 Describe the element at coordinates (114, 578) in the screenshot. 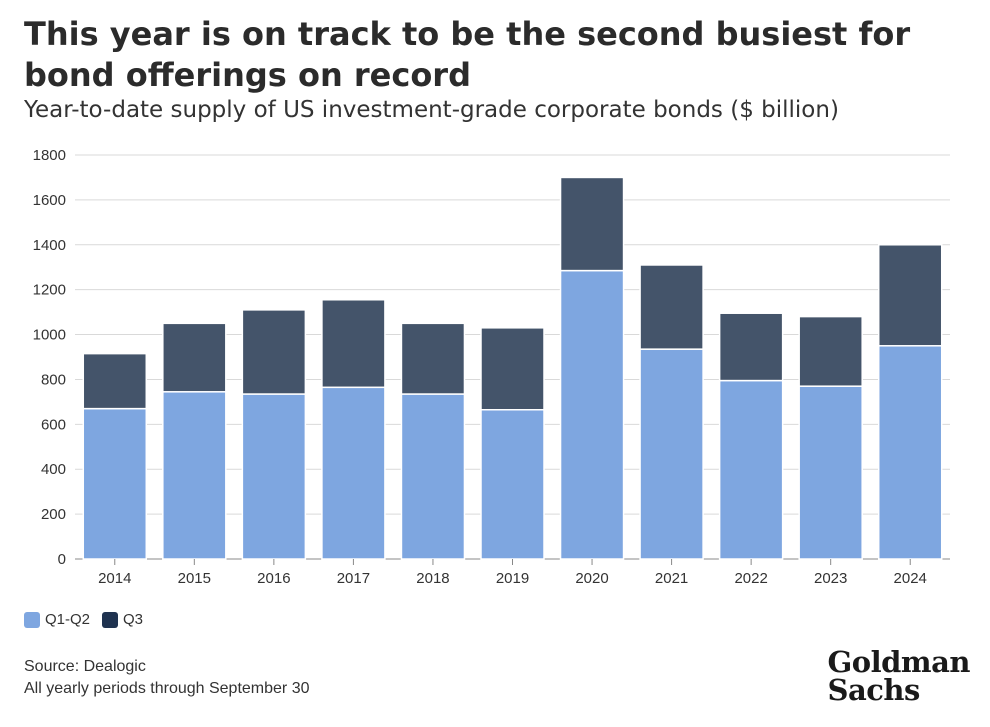

I see `x-tick-label: 2014` at that location.